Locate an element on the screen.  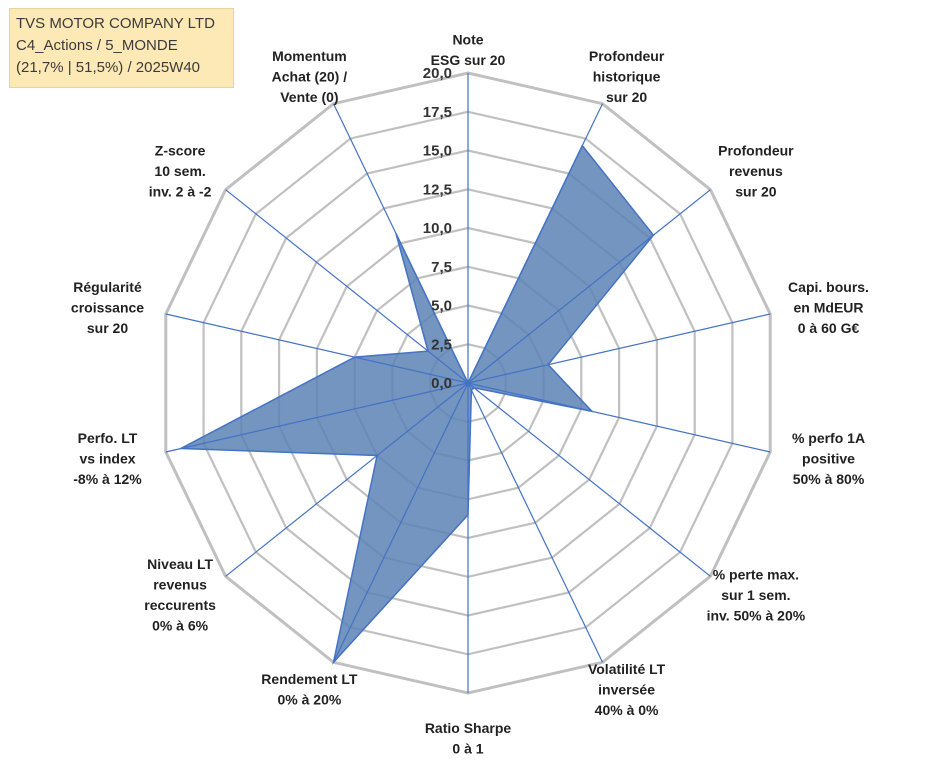
axis-label: % perte max. sur 1 sem. inv. 50% à 20% is located at coordinates (756, 595).